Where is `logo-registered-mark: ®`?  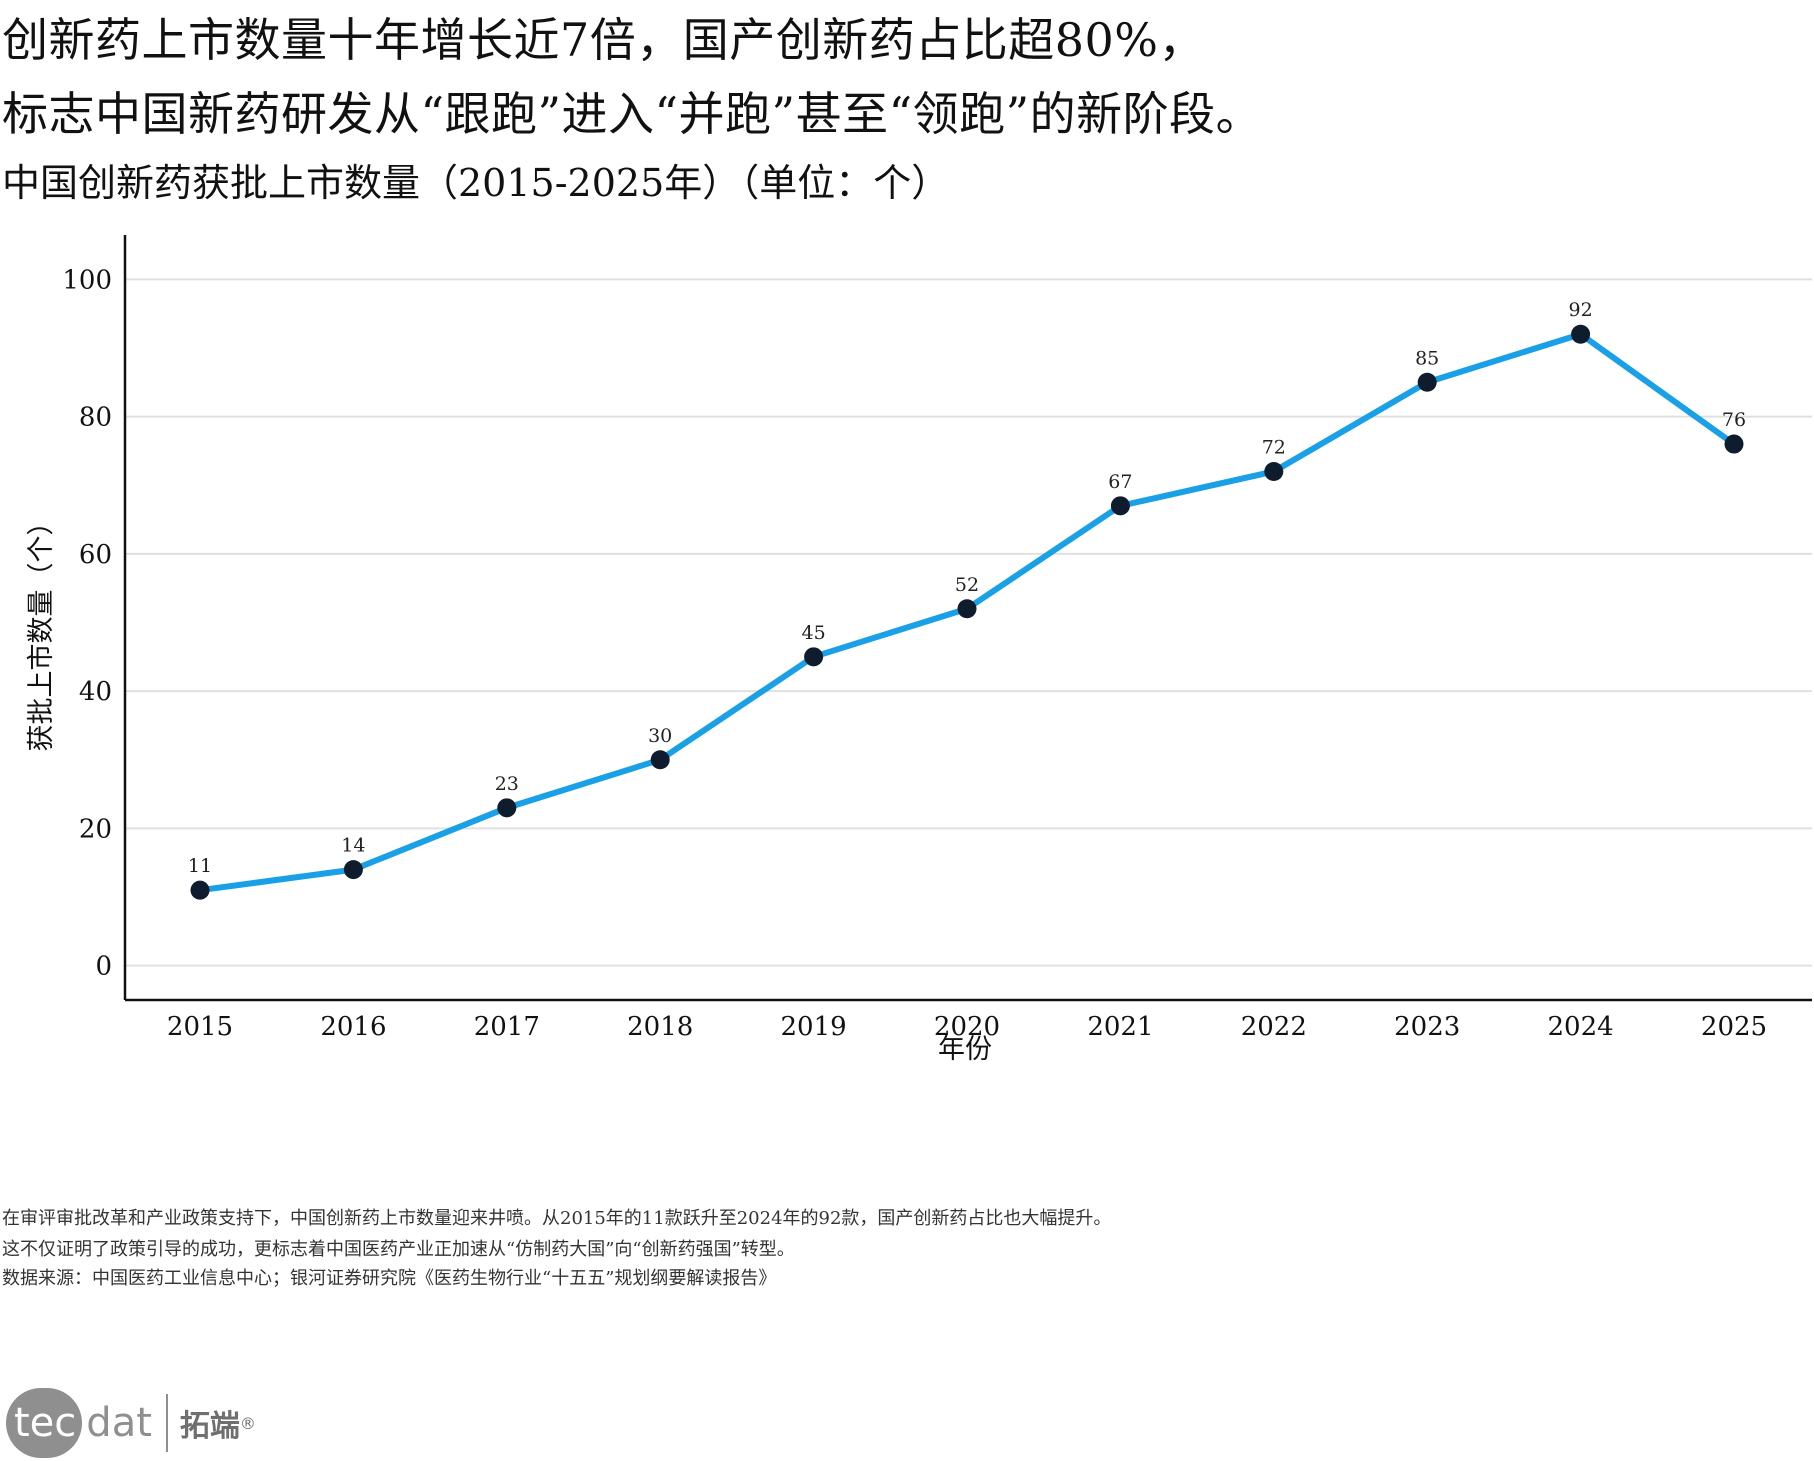 logo-registered-mark: ® is located at coordinates (247, 1423).